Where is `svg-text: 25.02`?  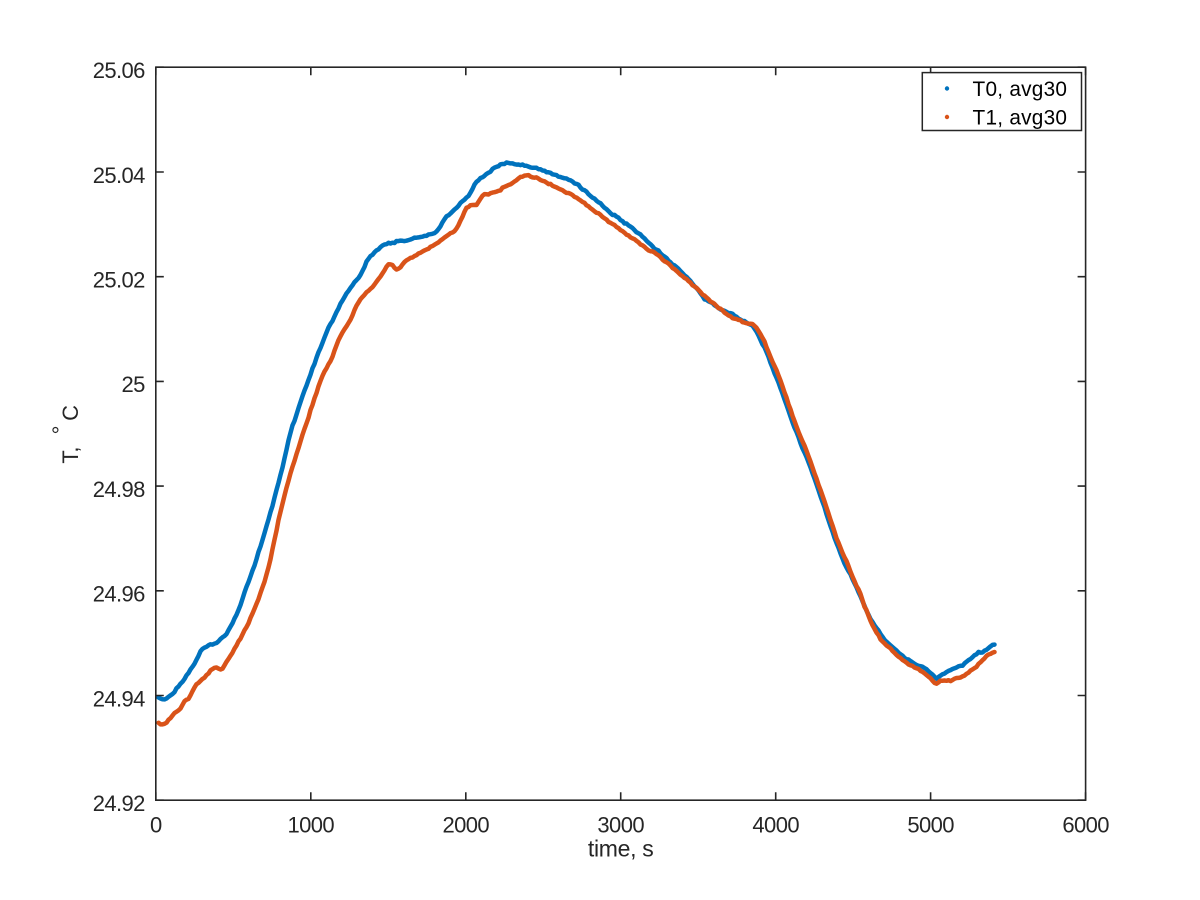 svg-text: 25.02 is located at coordinates (119, 280).